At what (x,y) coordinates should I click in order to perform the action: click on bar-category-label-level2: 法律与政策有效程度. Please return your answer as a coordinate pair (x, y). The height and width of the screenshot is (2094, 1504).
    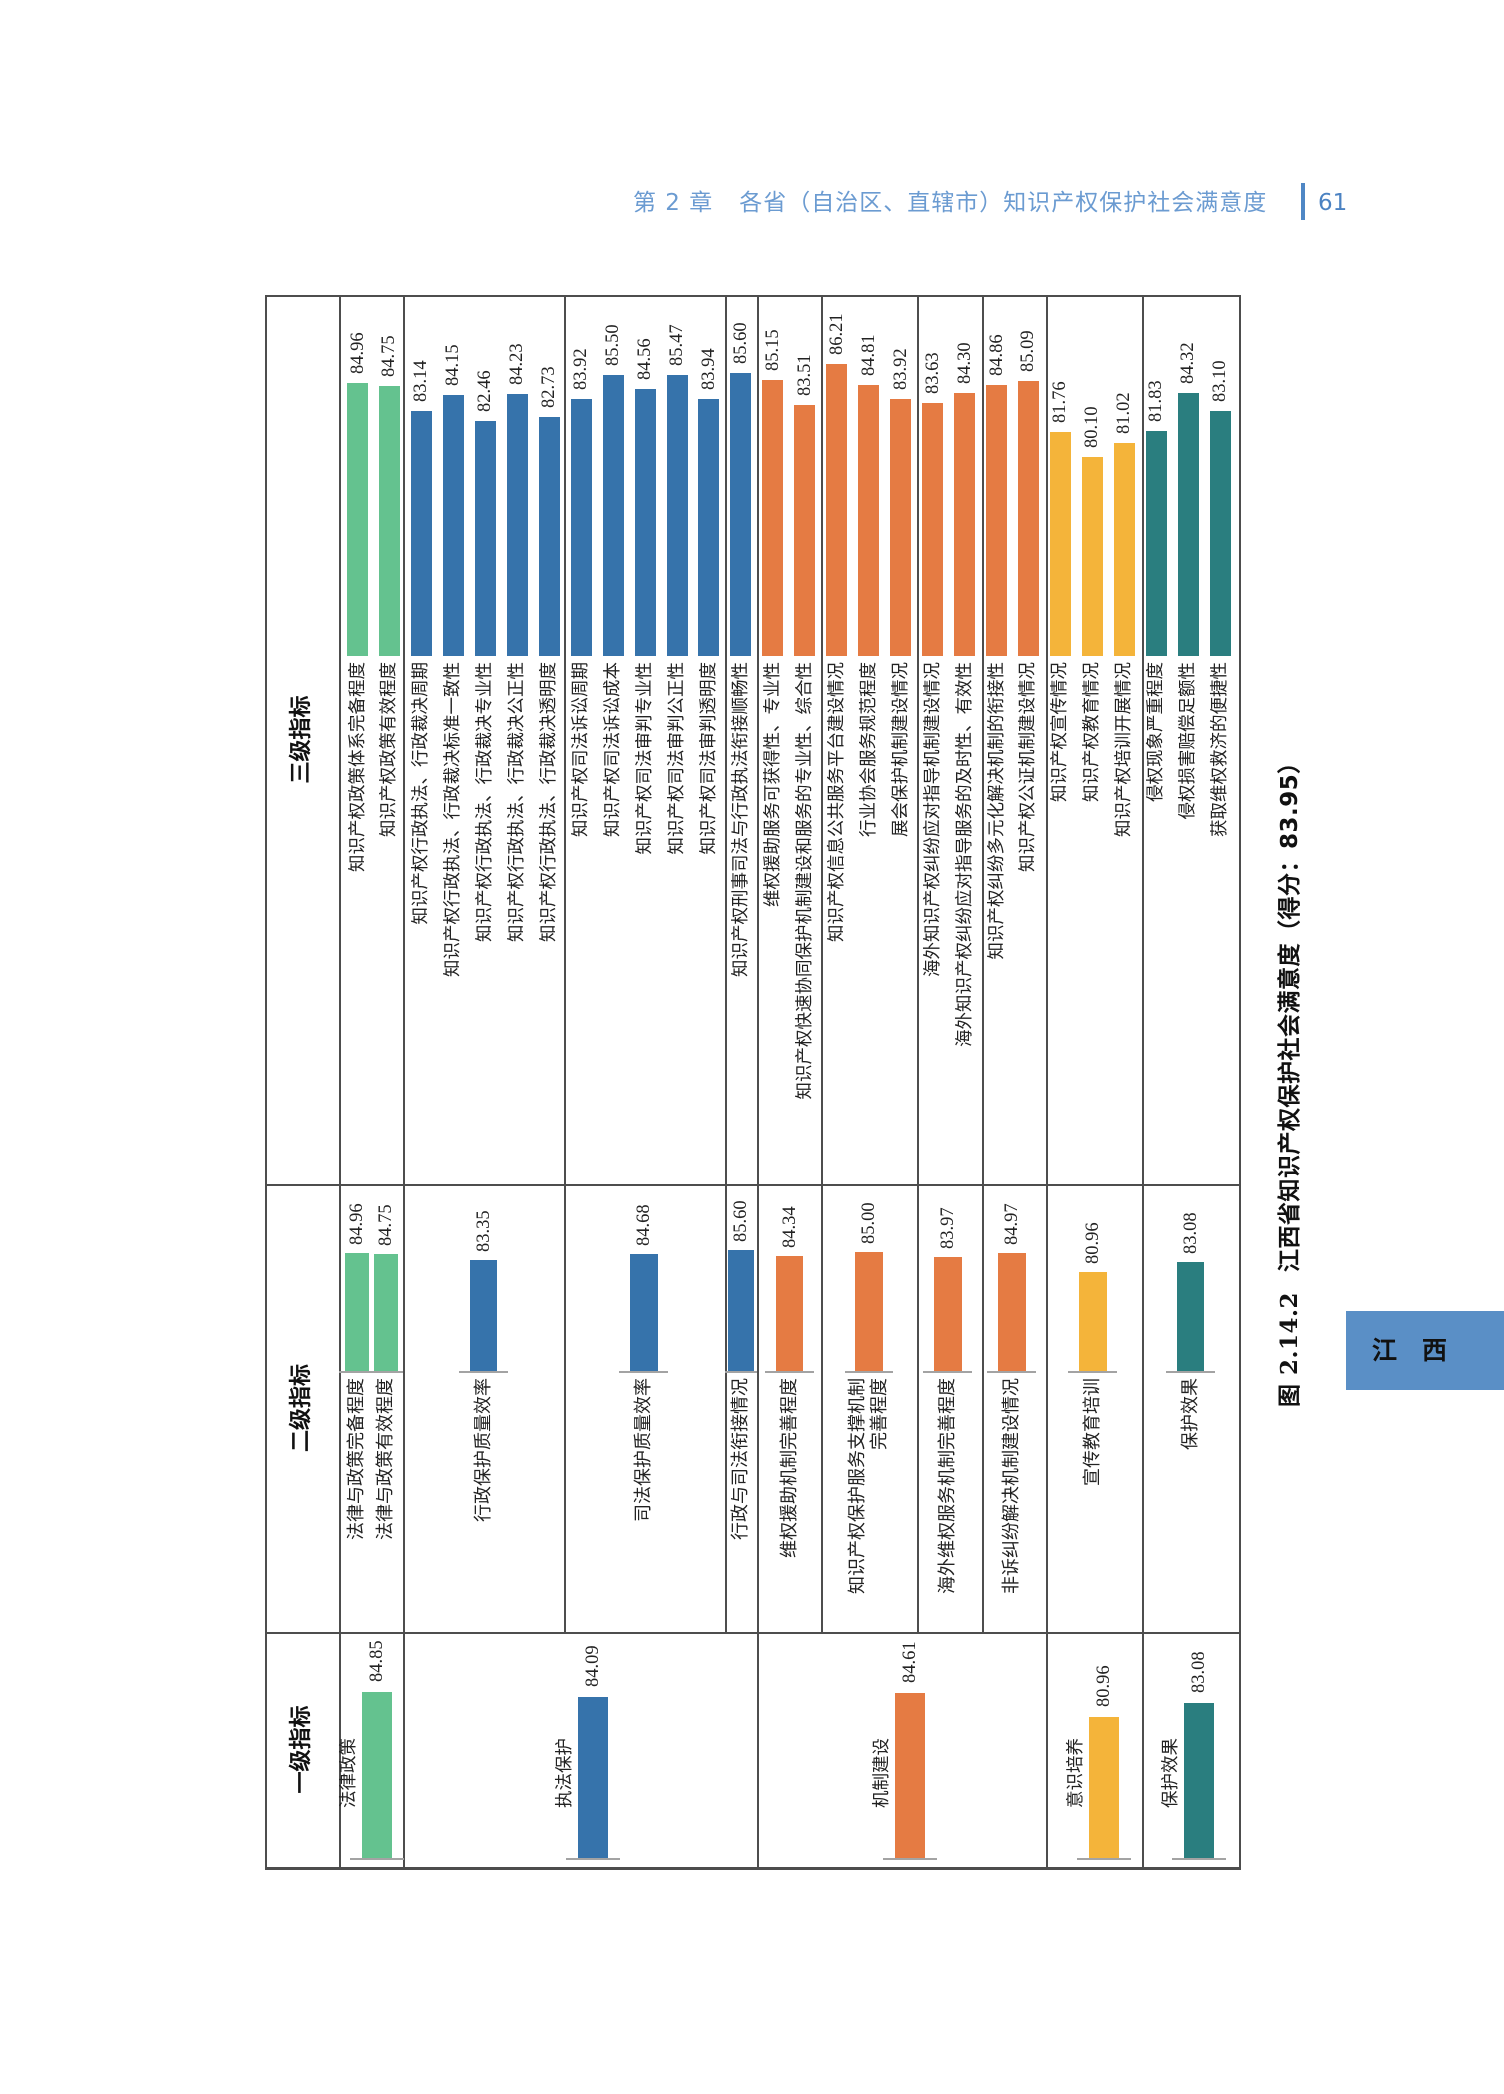
    Looking at the image, I should click on (385, 1459).